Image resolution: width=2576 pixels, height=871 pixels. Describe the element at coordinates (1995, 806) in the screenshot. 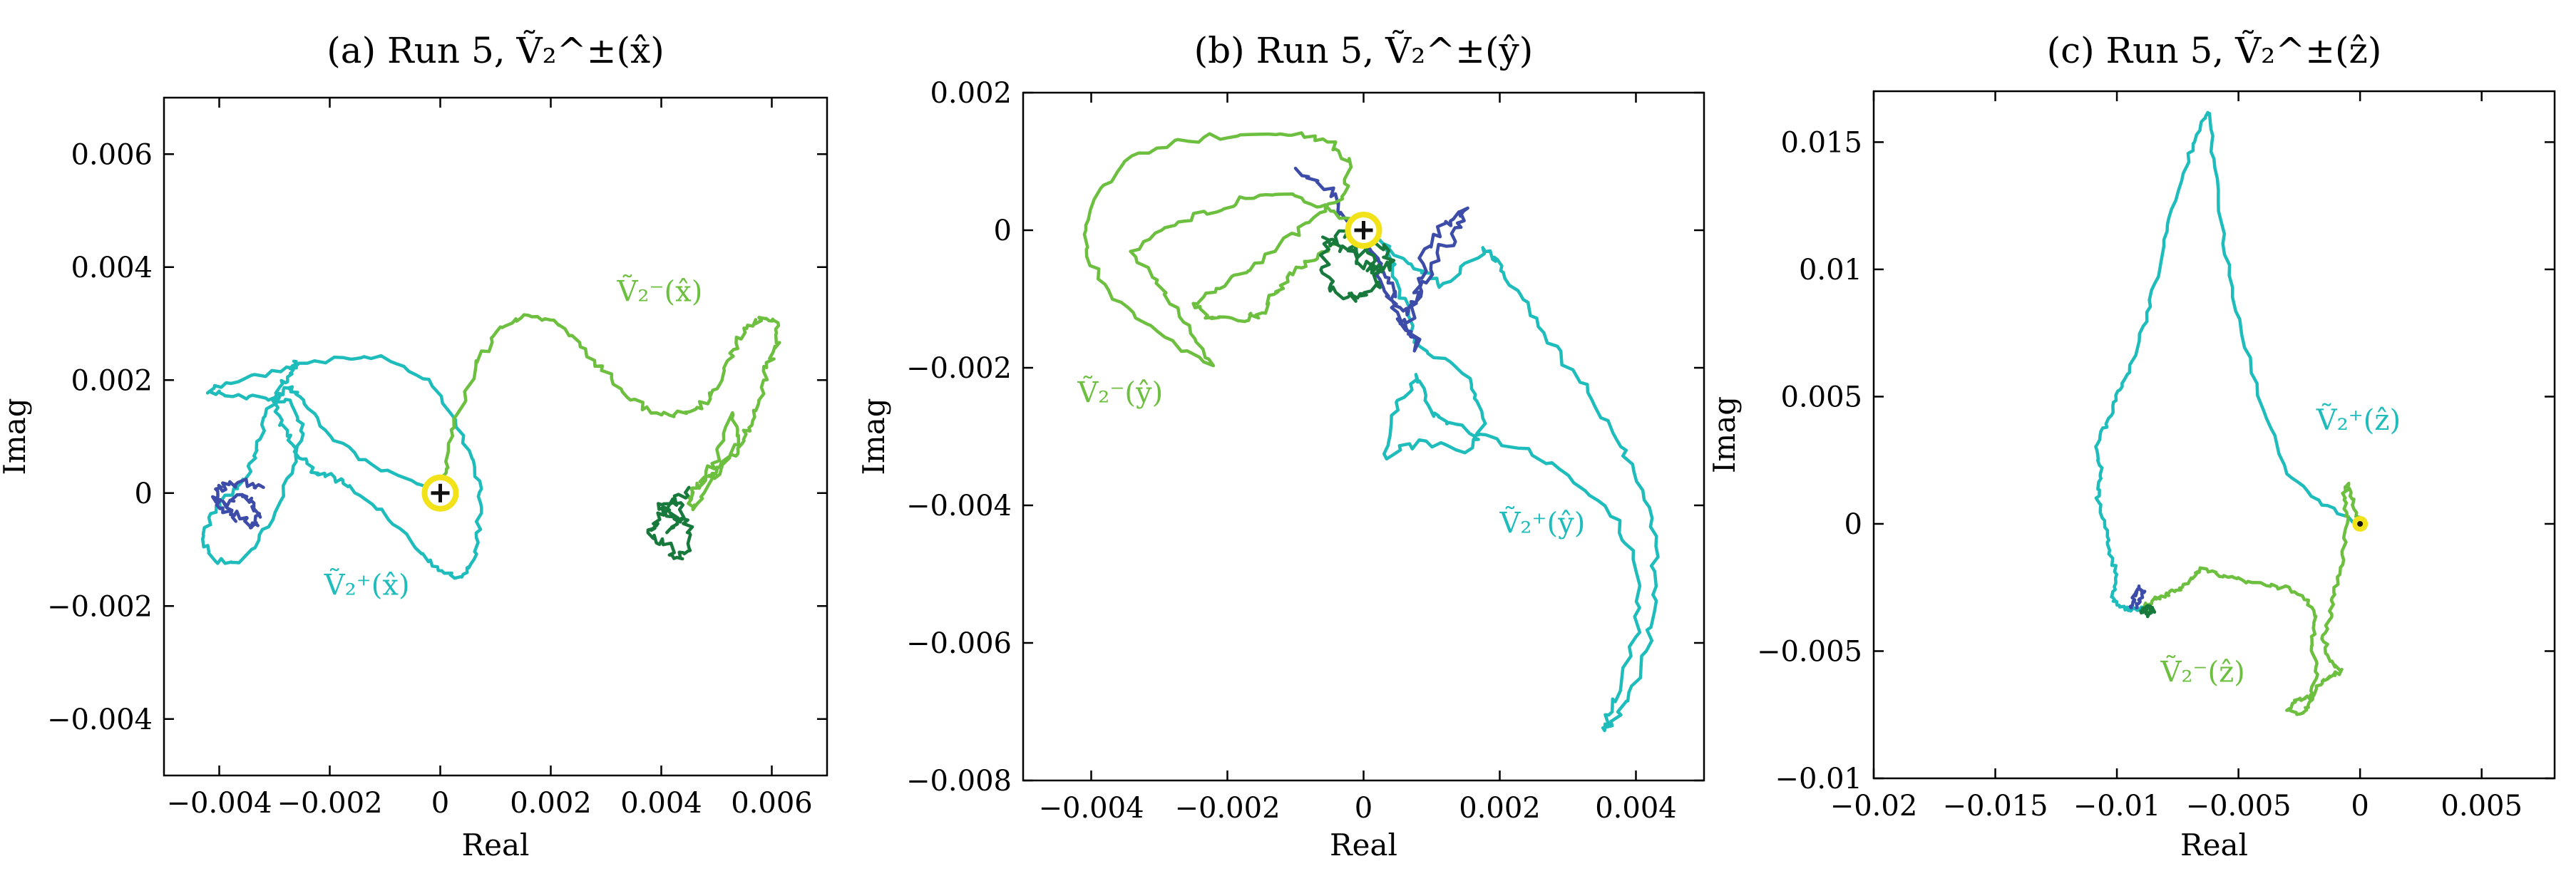

I see `x-tick-label: −0.015` at that location.